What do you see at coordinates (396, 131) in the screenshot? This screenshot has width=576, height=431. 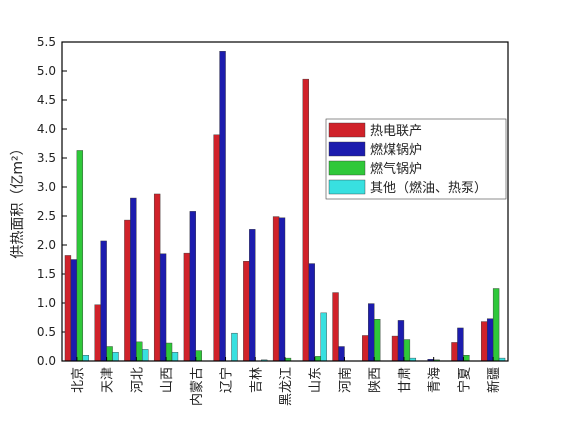 I see `legend-label: 热电联产` at bounding box center [396, 131].